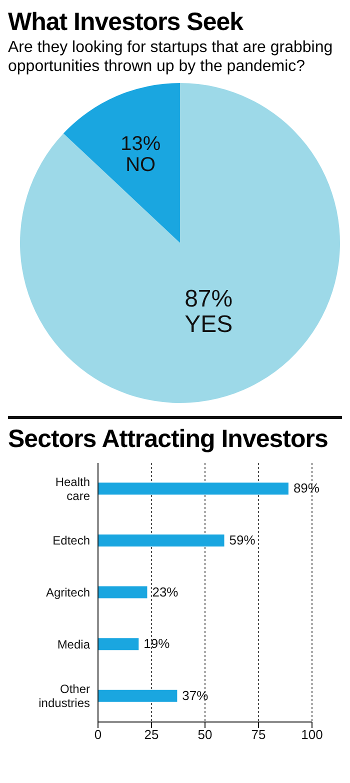 The image size is (350, 783). What do you see at coordinates (64, 696) in the screenshot?
I see `y-tick-label: Other industries` at bounding box center [64, 696].